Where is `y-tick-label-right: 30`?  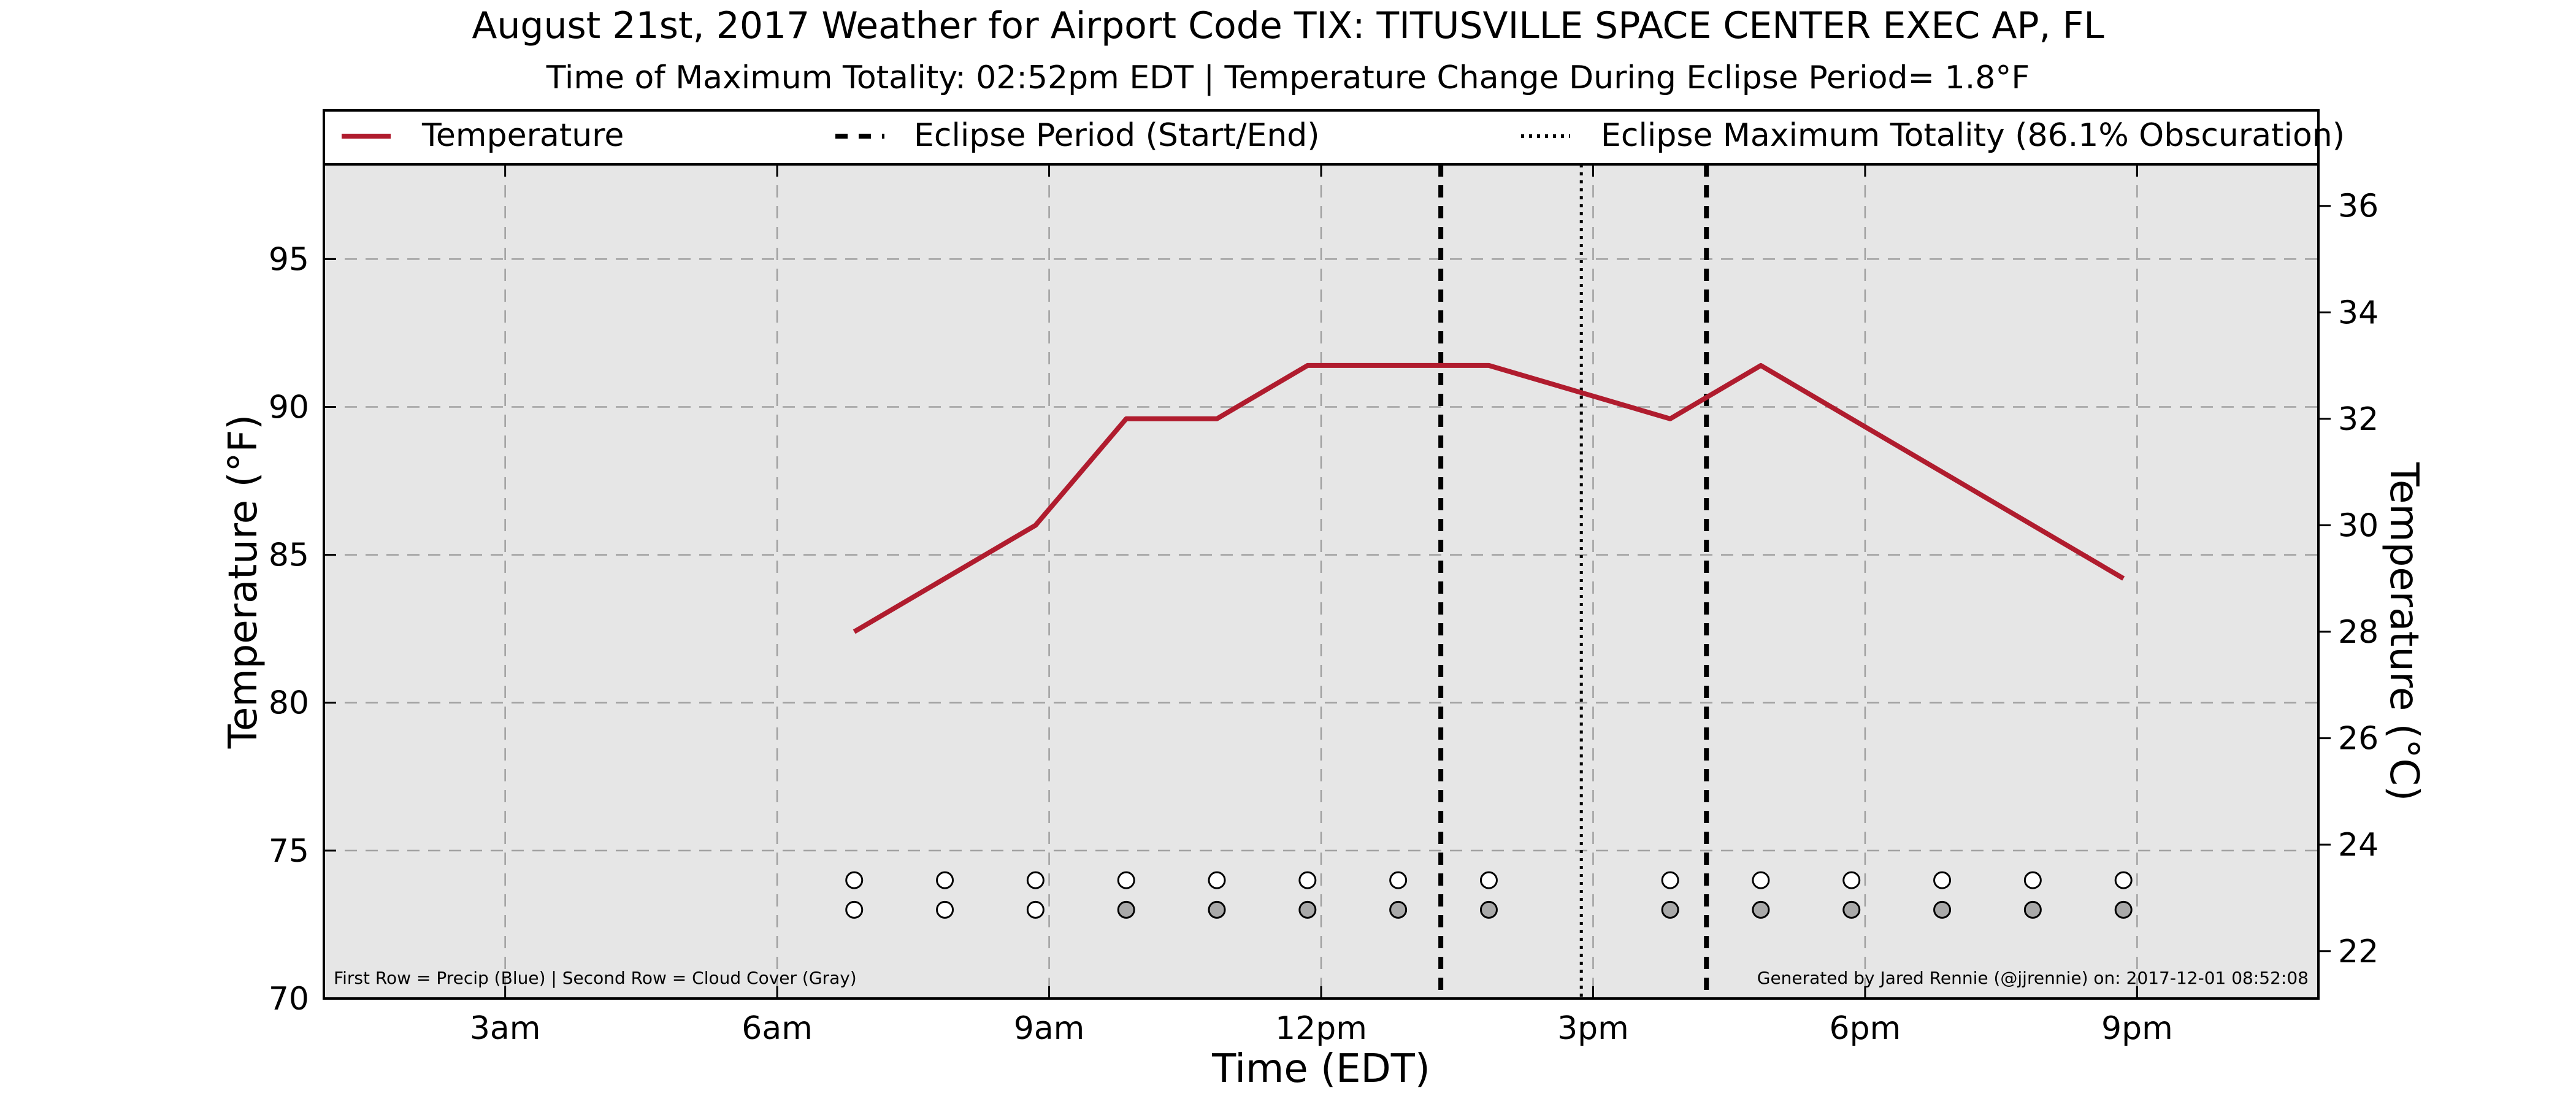
y-tick-label-right: 30 is located at coordinates (2358, 525).